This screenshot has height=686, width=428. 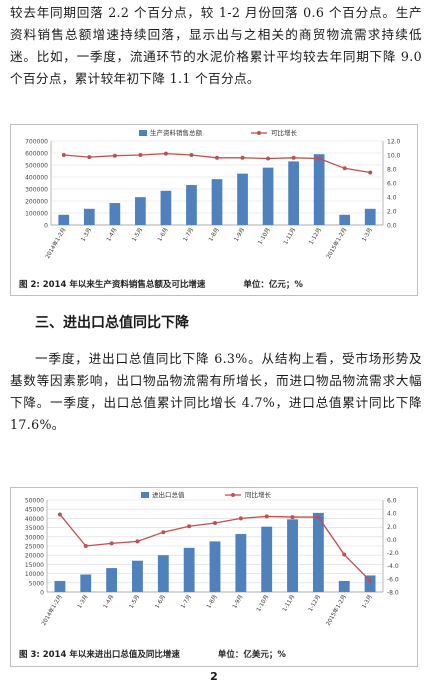 What do you see at coordinates (393, 553) in the screenshot?
I see `y-right-tick-label: -2.0` at bounding box center [393, 553].